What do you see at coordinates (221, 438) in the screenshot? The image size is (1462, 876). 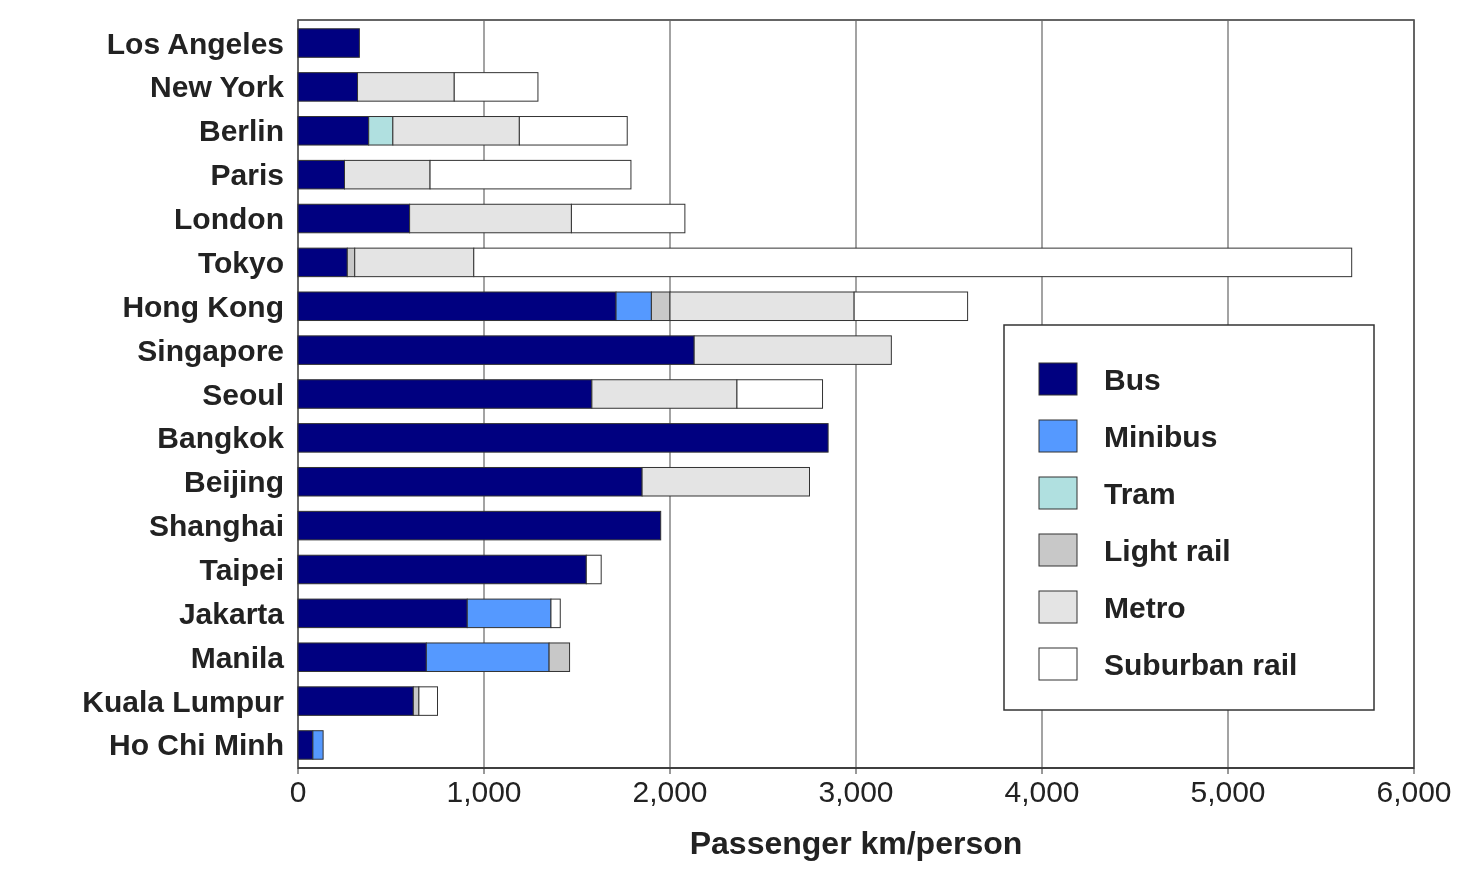 I see `y-tick-label: Bangkok` at bounding box center [221, 438].